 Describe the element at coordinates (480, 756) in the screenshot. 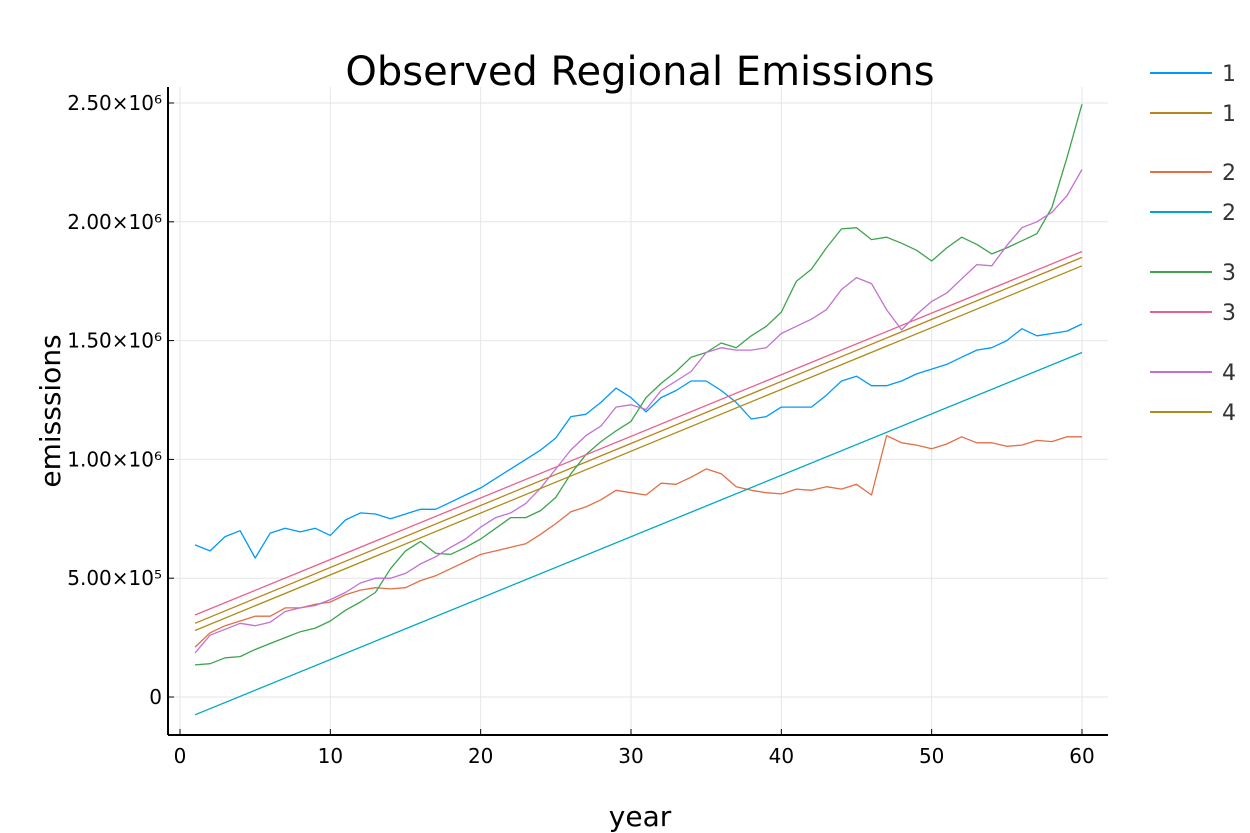

I see `x-tick-label: 20` at that location.